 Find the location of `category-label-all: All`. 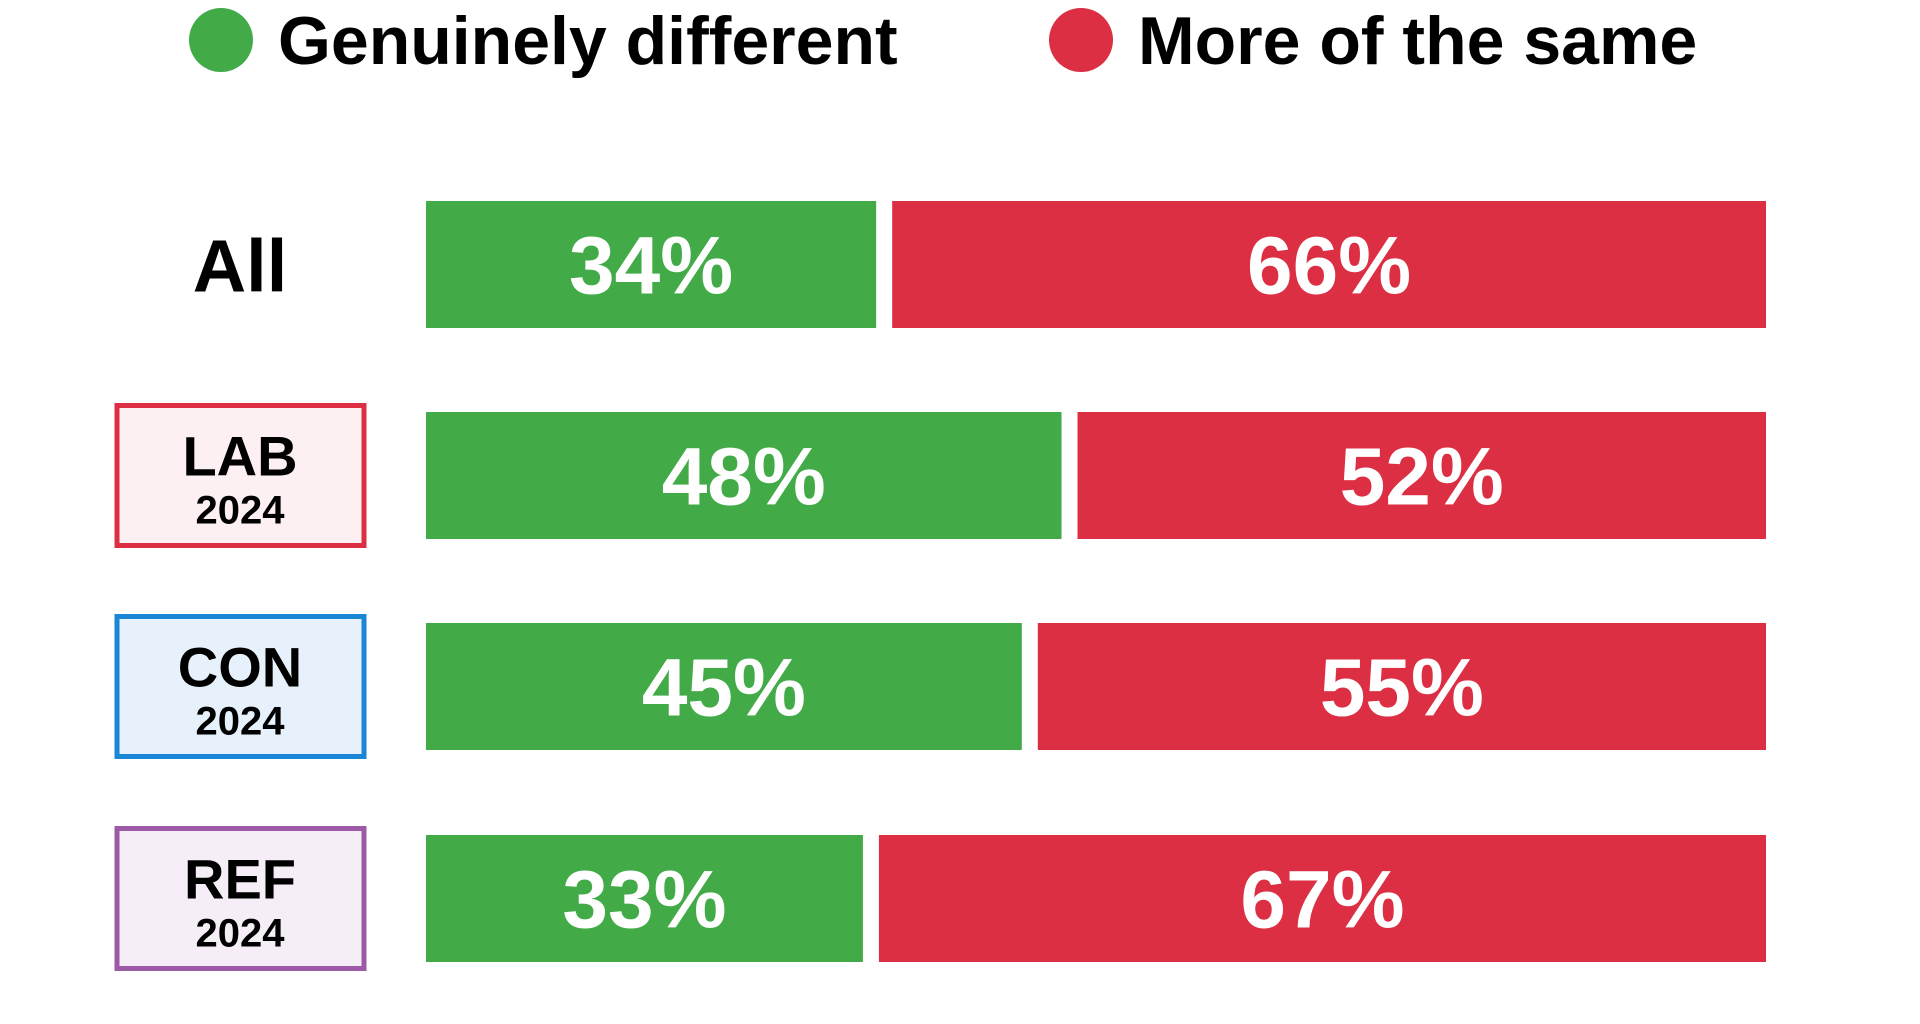

category-label-all: All is located at coordinates (240, 266).